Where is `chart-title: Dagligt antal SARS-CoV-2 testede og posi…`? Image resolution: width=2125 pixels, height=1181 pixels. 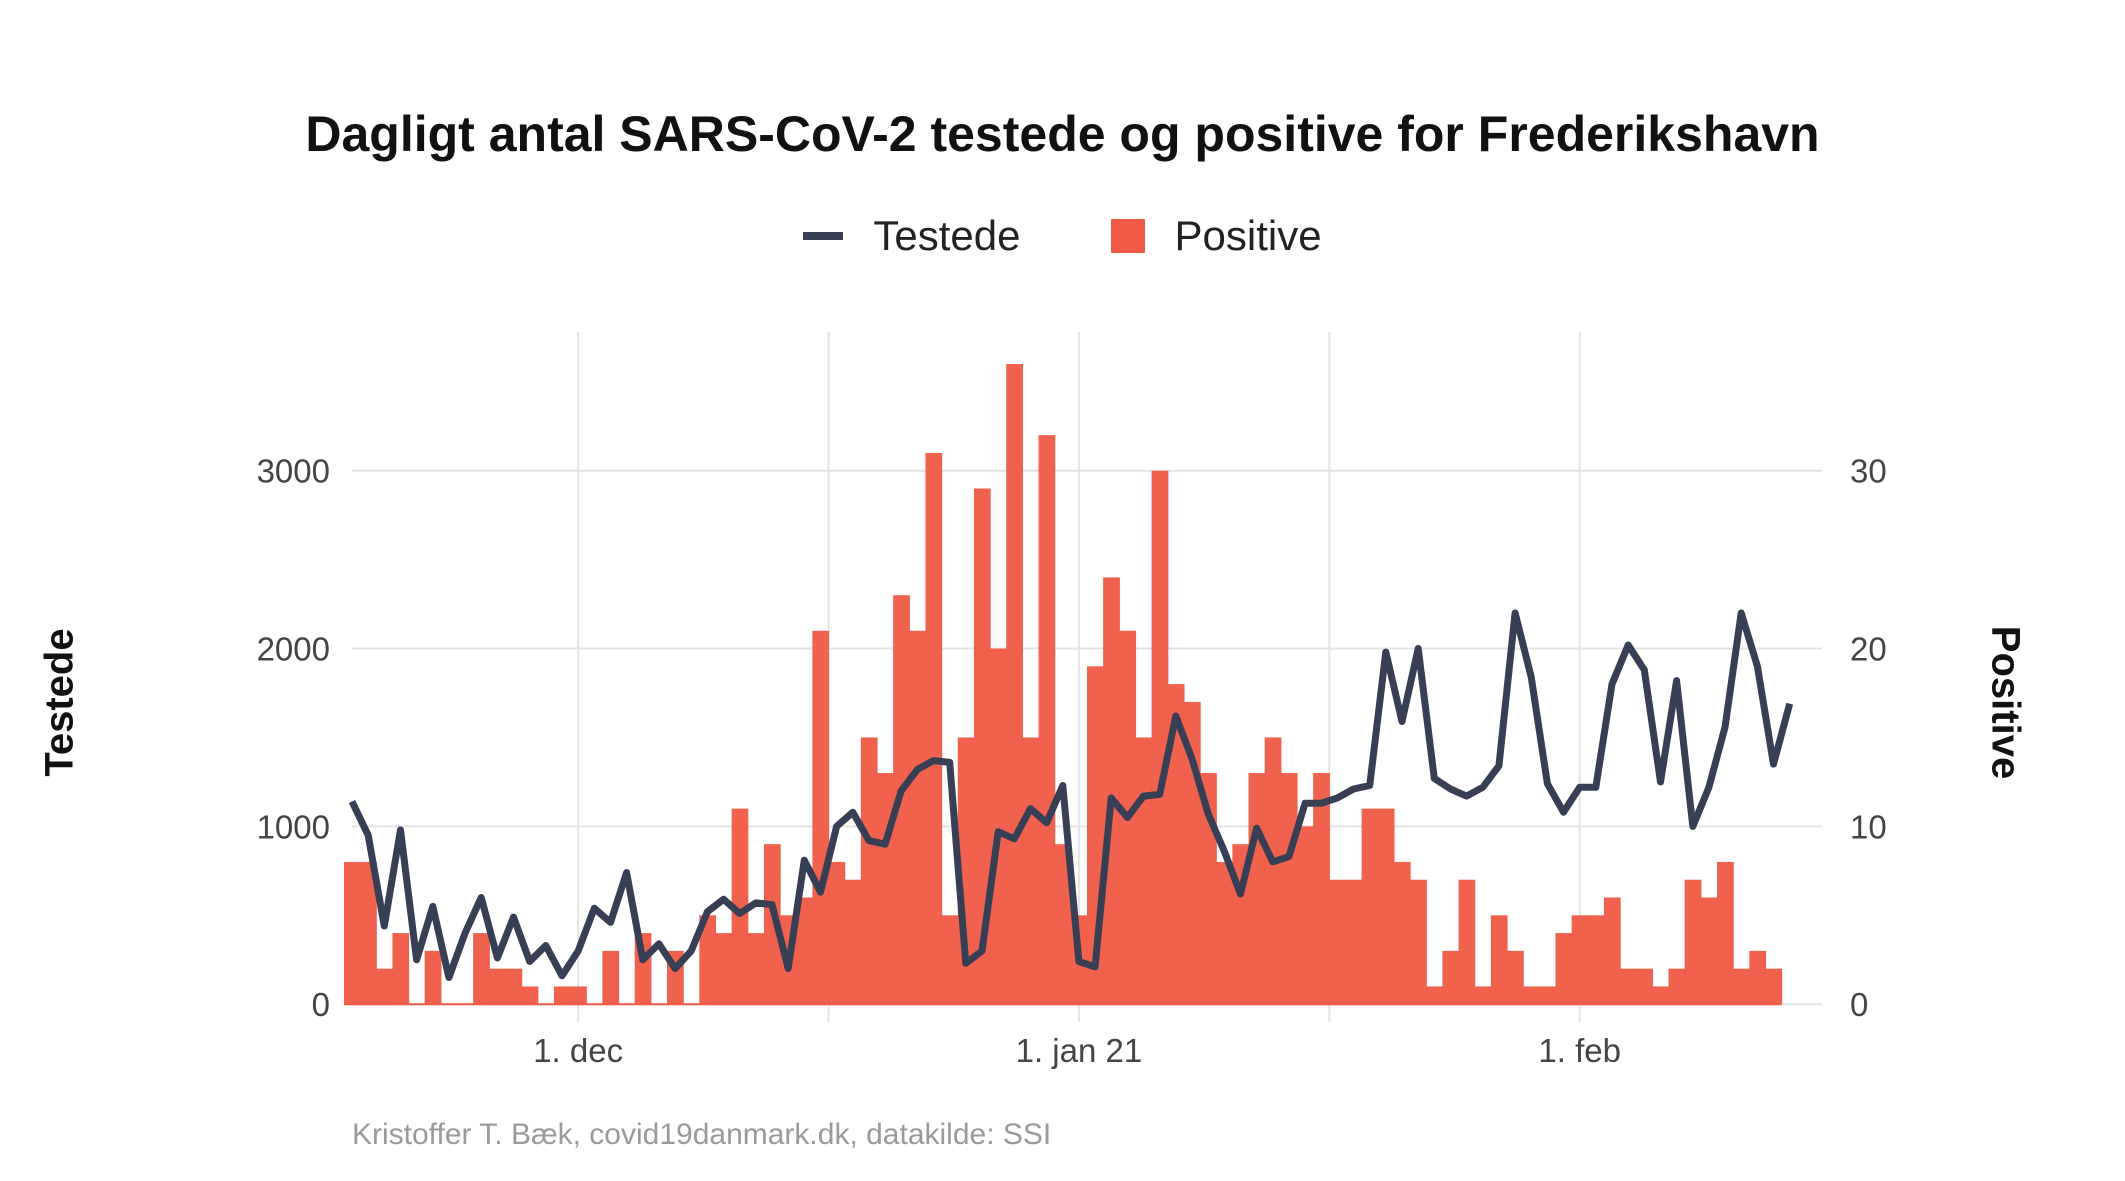
chart-title: Dagligt antal SARS-CoV-2 testede og posi… is located at coordinates (1062, 134).